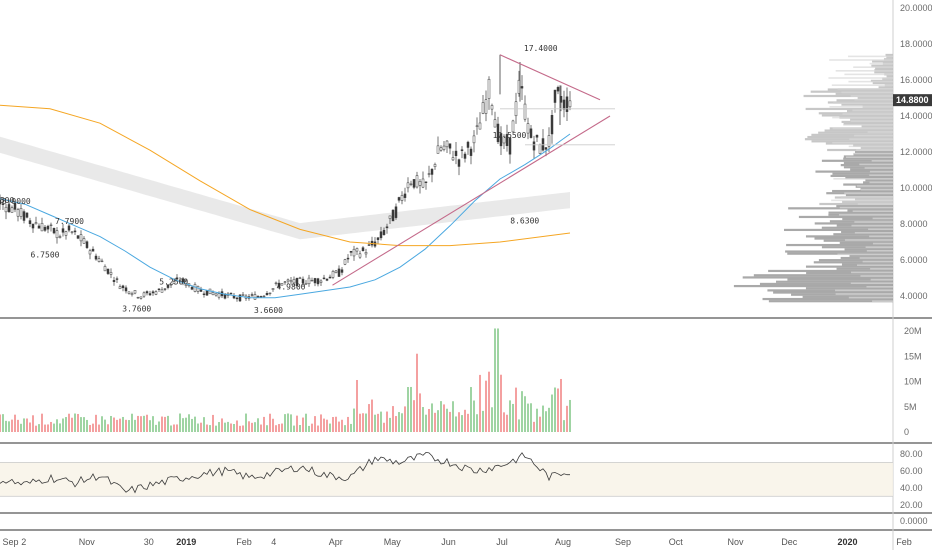 Image resolution: width=932 pixels, height=550 pixels. I want to click on time-tick-label: 2020, so click(848, 542).